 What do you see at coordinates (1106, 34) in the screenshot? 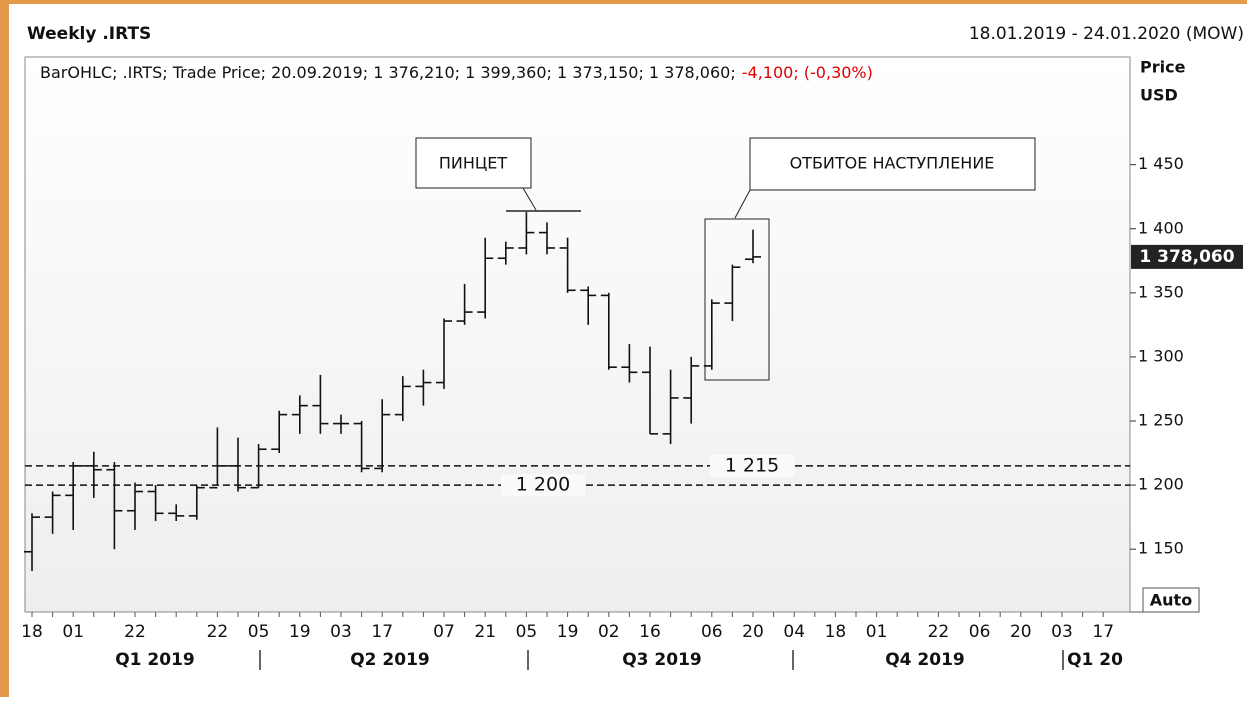
I see `date-range: 18.01.2019 - 24.01.2020 (MOW)` at bounding box center [1106, 34].